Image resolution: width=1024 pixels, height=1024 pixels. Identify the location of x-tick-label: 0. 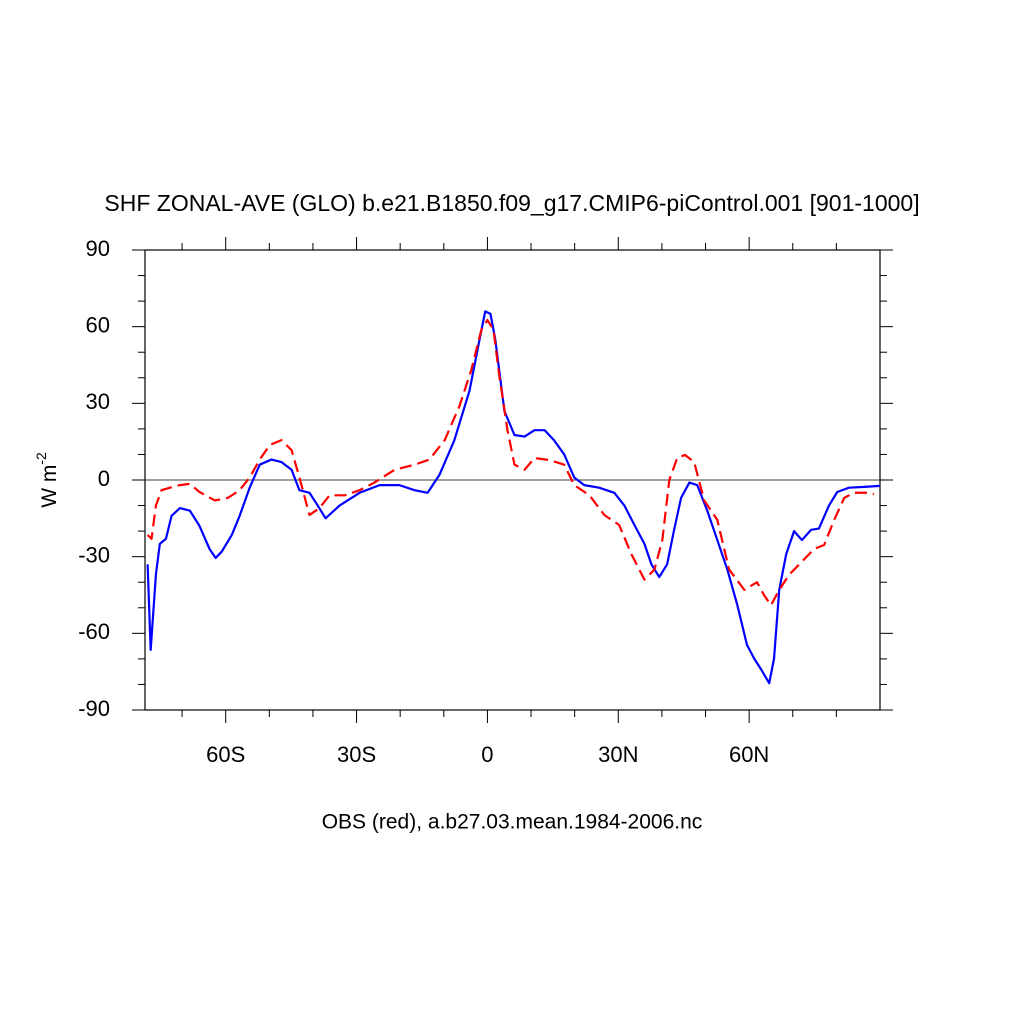
(487, 754).